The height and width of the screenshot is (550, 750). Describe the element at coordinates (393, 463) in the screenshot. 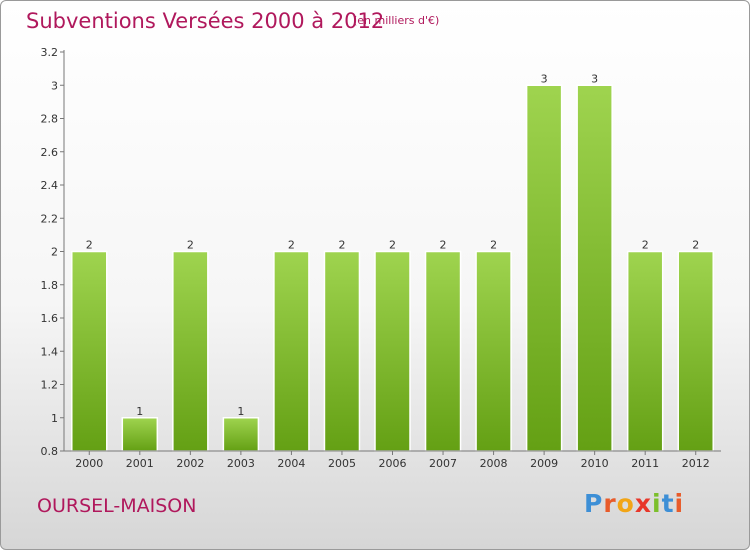

I see `x-tick-label: 2006` at that location.